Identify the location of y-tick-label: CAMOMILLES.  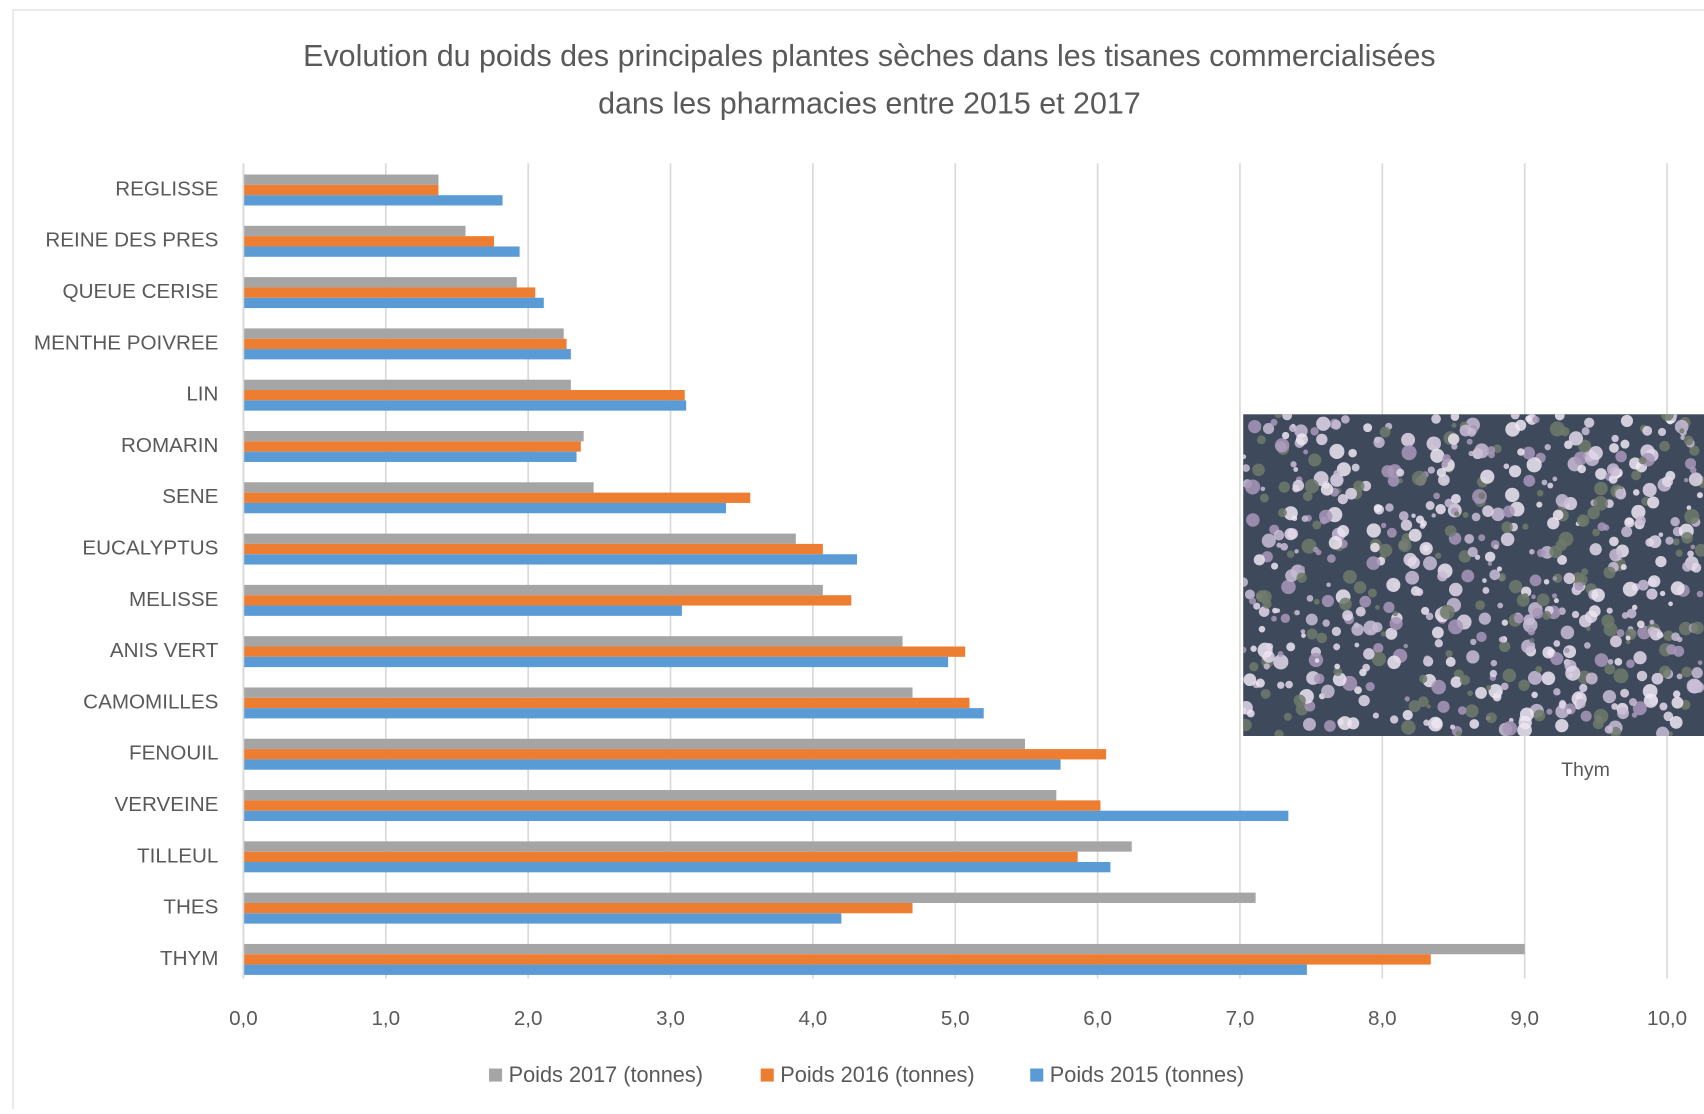
(150, 701).